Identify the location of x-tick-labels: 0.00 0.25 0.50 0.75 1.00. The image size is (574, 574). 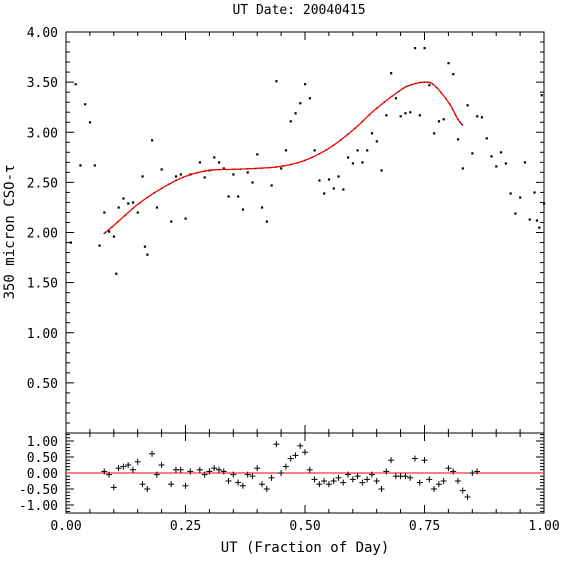
(304, 526).